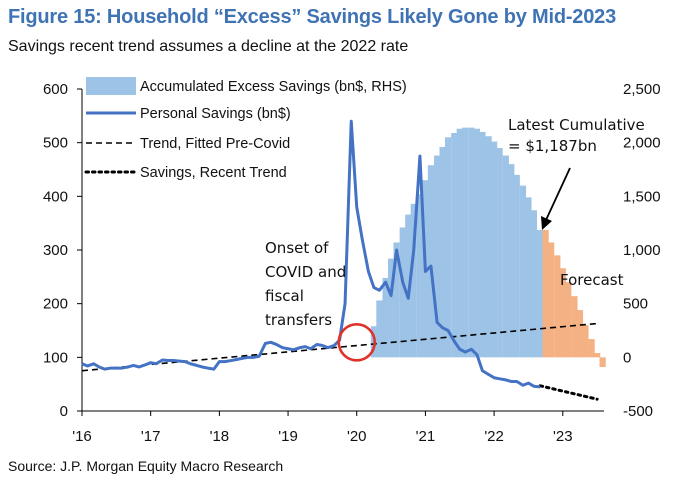 Image resolution: width=680 pixels, height=483 pixels. What do you see at coordinates (215, 144) in the screenshot?
I see `legend-label: Trend, Fitted Pre-Covid` at bounding box center [215, 144].